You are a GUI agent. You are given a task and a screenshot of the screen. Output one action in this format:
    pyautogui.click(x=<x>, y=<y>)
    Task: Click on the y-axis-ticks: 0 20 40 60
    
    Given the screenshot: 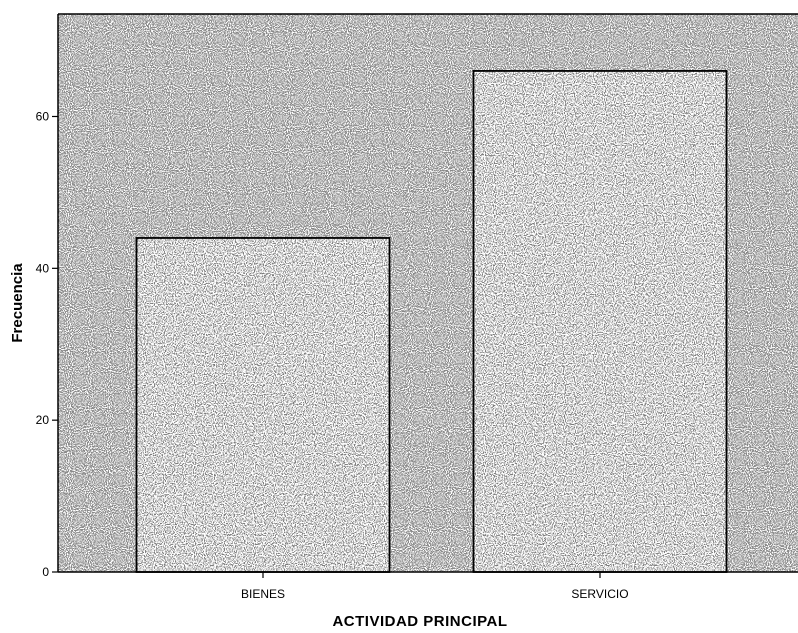 What is the action you would take?
    pyautogui.click(x=47, y=344)
    